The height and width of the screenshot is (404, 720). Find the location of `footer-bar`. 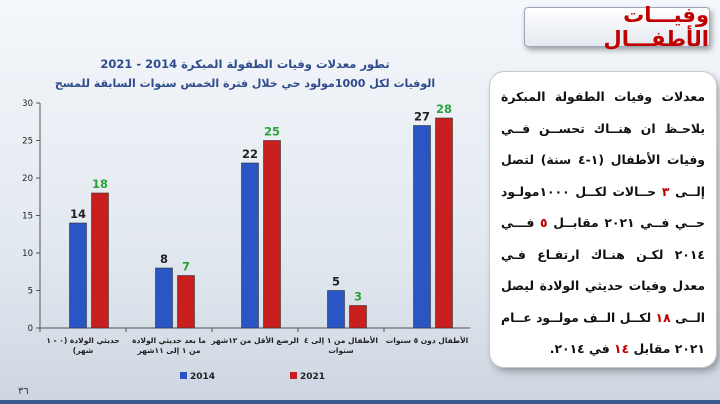

footer-bar is located at coordinates (360, 402).